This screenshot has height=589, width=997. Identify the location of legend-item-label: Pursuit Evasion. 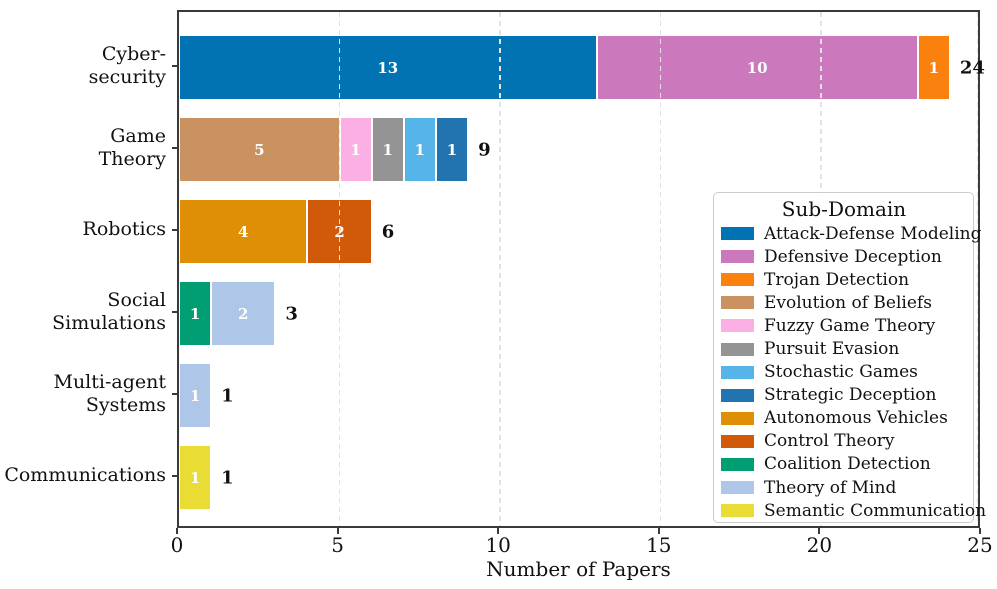
(832, 349).